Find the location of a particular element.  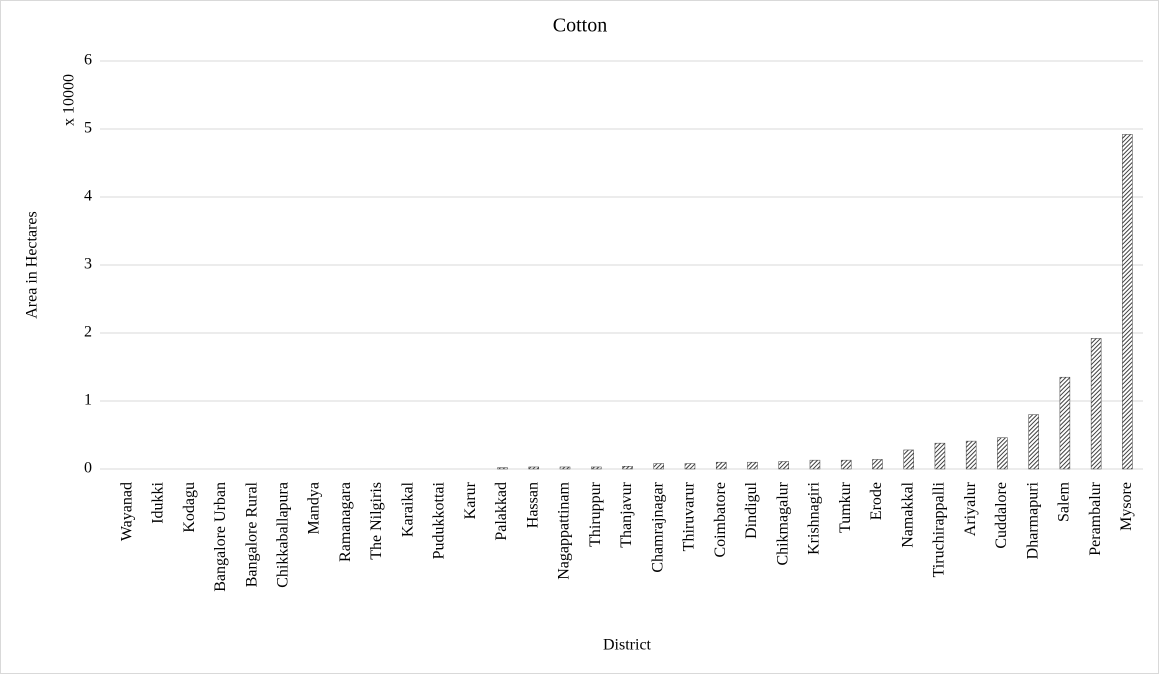

x-tick-label: Bangalore Urban is located at coordinates (220, 537).